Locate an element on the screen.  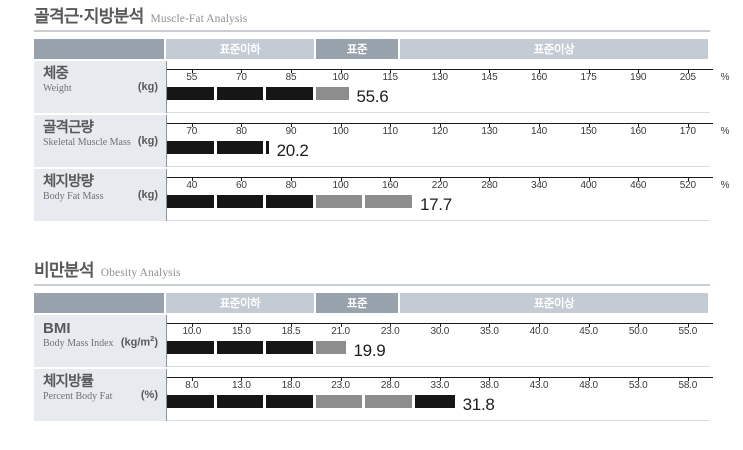
section-title-en: Muscle-Fat Analysis is located at coordinates (199, 19).